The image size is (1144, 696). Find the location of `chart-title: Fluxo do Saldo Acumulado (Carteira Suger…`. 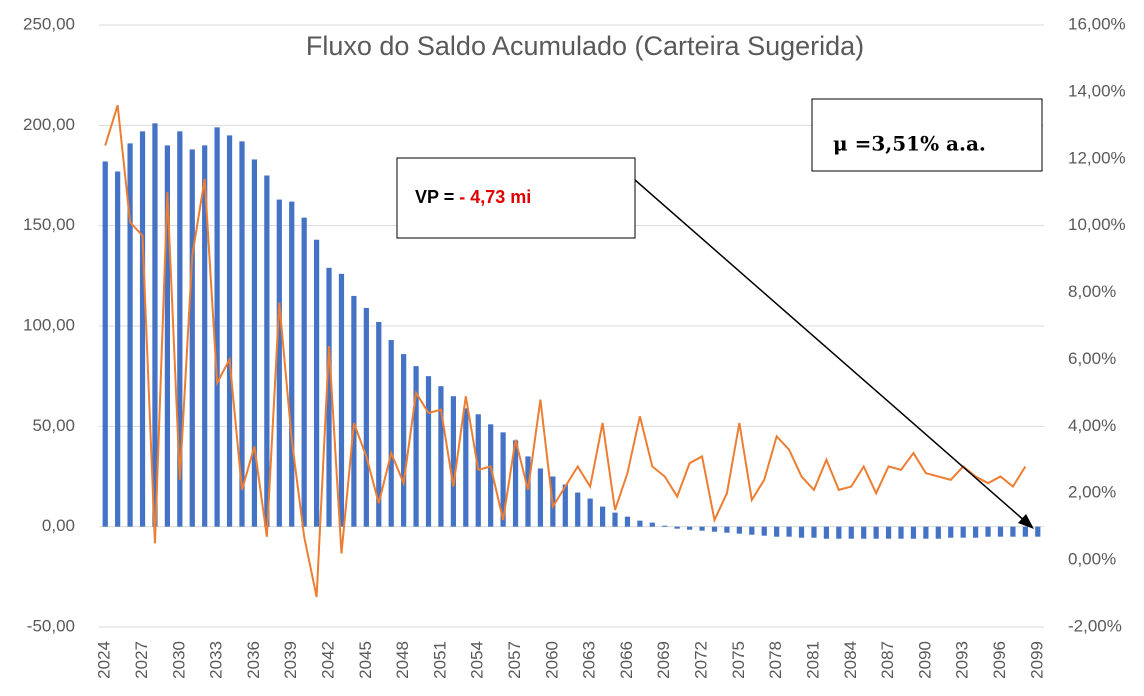

chart-title: Fluxo do Saldo Acumulado (Carteira Suger… is located at coordinates (585, 46).